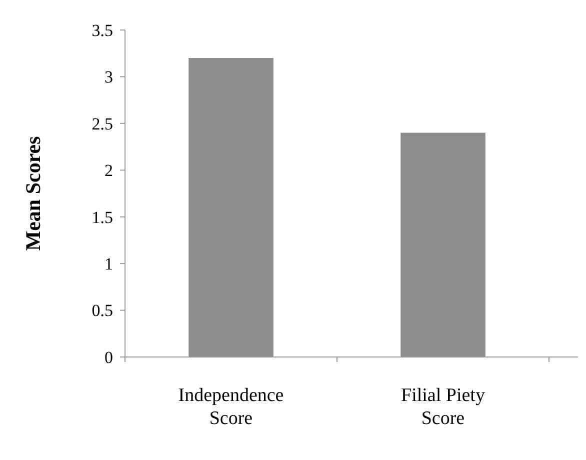  What do you see at coordinates (108, 264) in the screenshot?
I see `y-tick-label: 1` at bounding box center [108, 264].